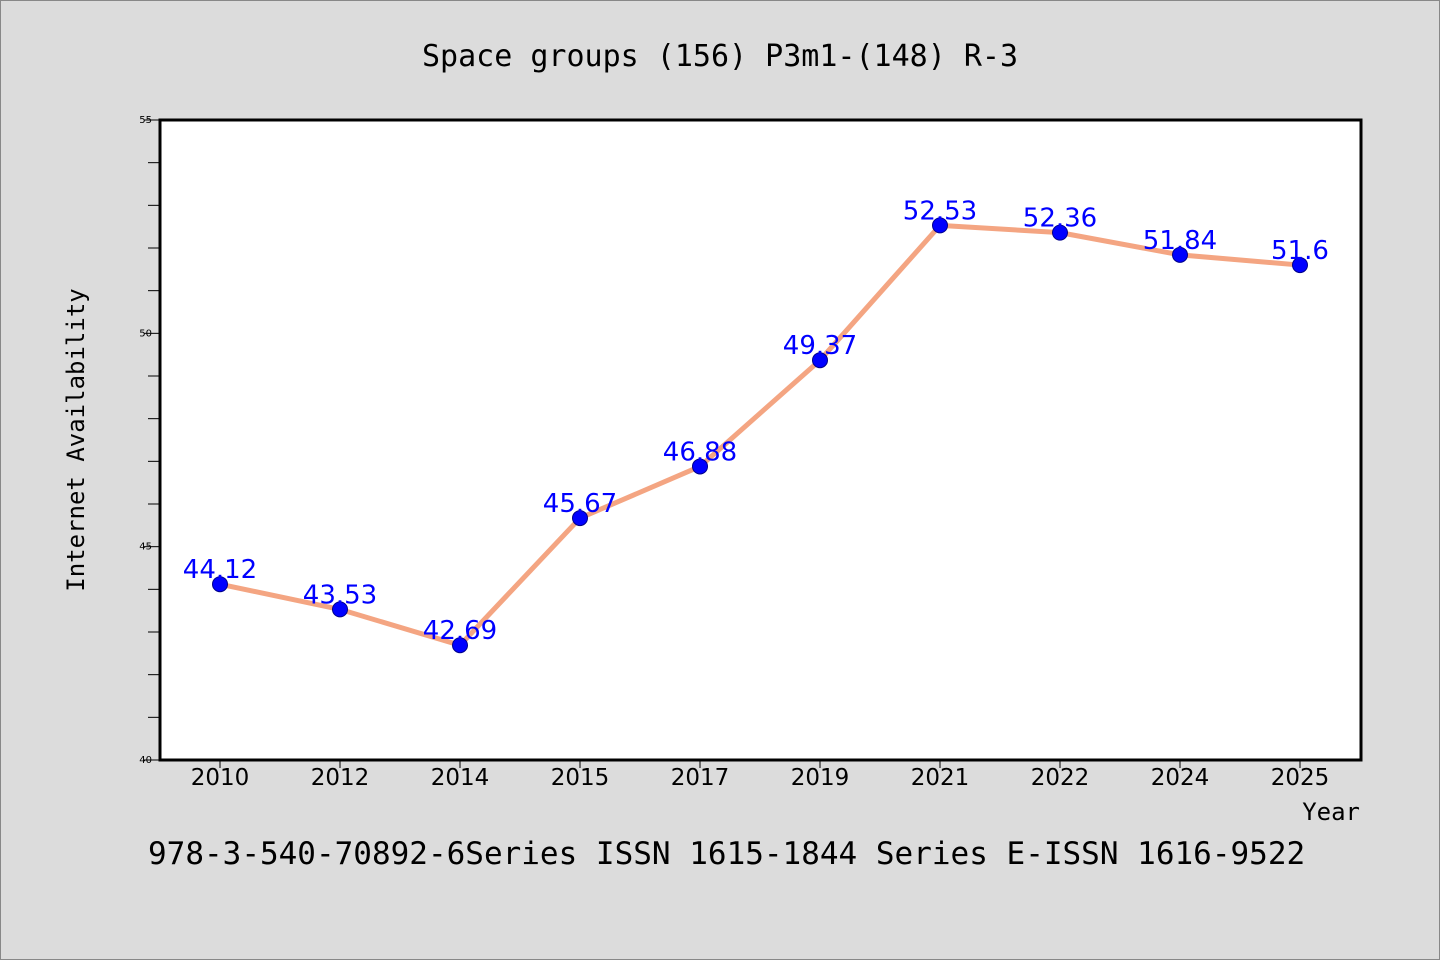 The image size is (1440, 960). I want to click on y-tick-label: 50, so click(145, 333).